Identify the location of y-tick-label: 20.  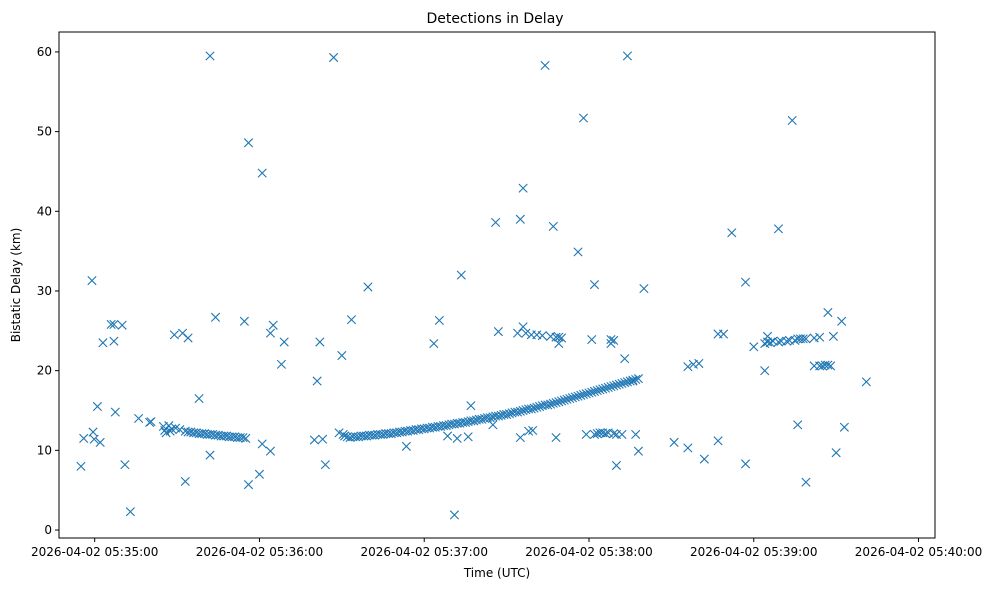
(44, 371).